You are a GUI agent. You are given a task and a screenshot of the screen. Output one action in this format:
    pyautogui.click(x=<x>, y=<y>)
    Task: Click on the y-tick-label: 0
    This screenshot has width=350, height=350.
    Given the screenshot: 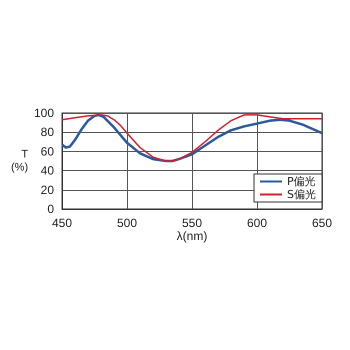 What is the action you would take?
    pyautogui.click(x=50, y=209)
    